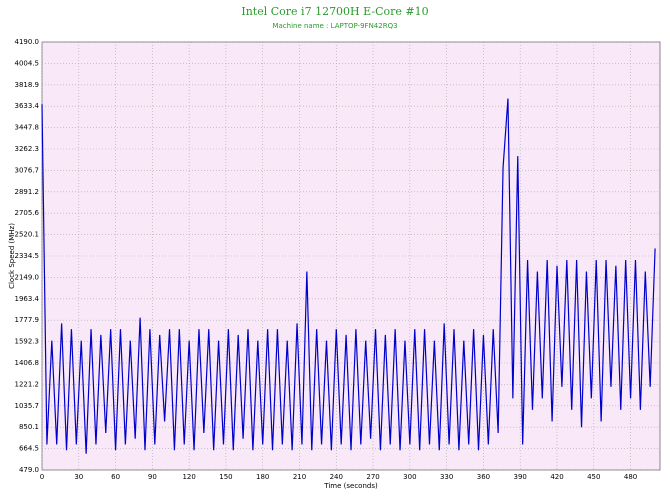  Describe the element at coordinates (27, 106) in the screenshot. I see `y-tick-label: 3633.4` at that location.